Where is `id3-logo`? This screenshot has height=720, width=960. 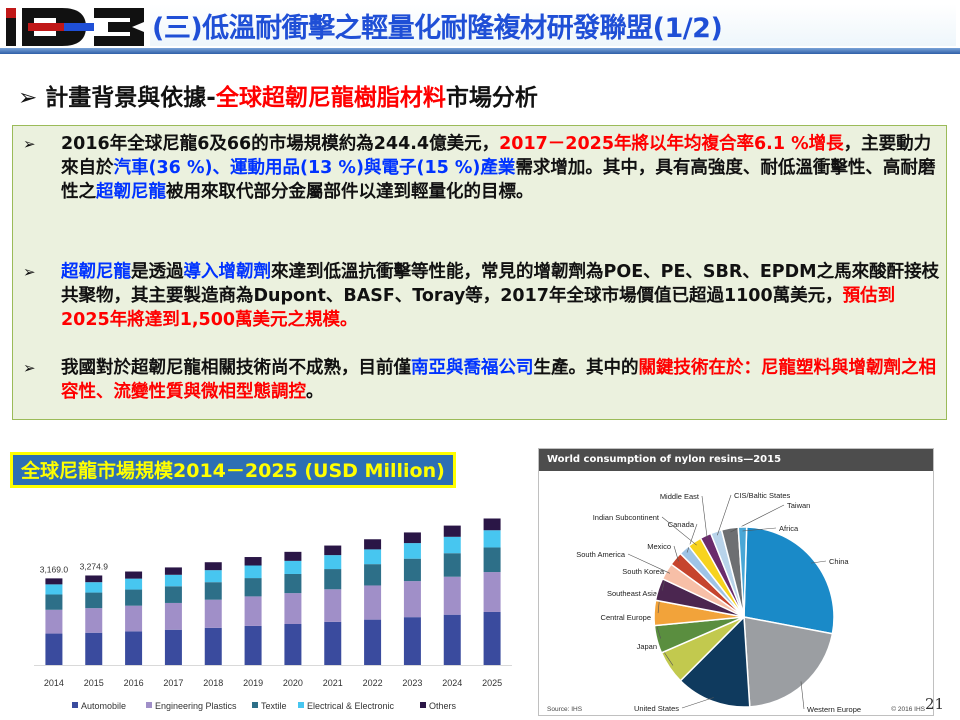
id3-logo is located at coordinates (75, 27).